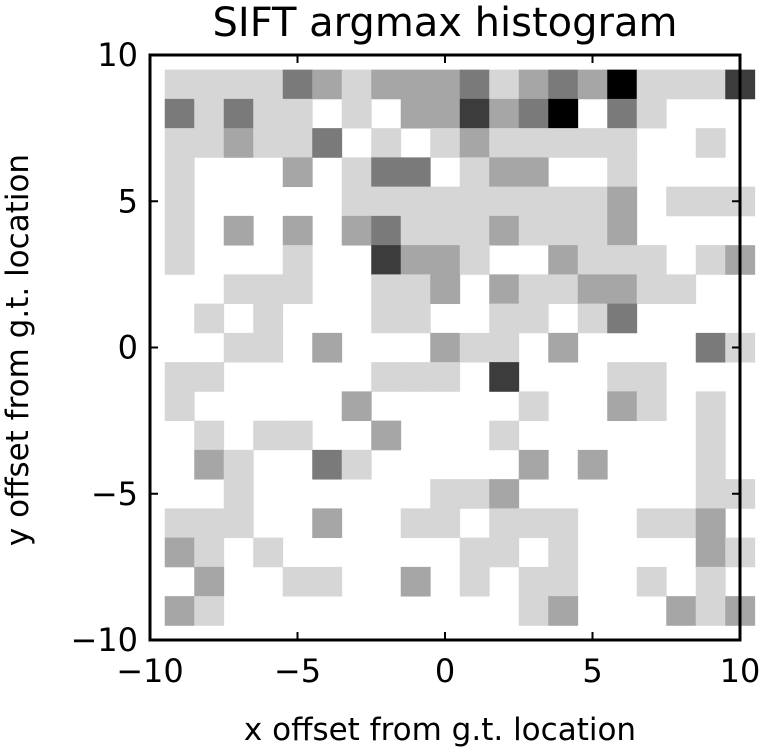 This screenshot has height=754, width=761. What do you see at coordinates (445, 23) in the screenshot?
I see `chart-title: SIFT argmax histogram` at bounding box center [445, 23].